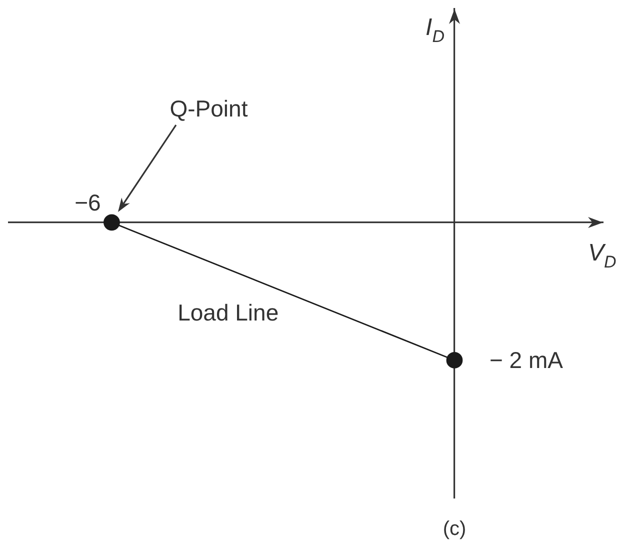 The width and height of the screenshot is (621, 550). I want to click on text: (c), so click(454, 529).